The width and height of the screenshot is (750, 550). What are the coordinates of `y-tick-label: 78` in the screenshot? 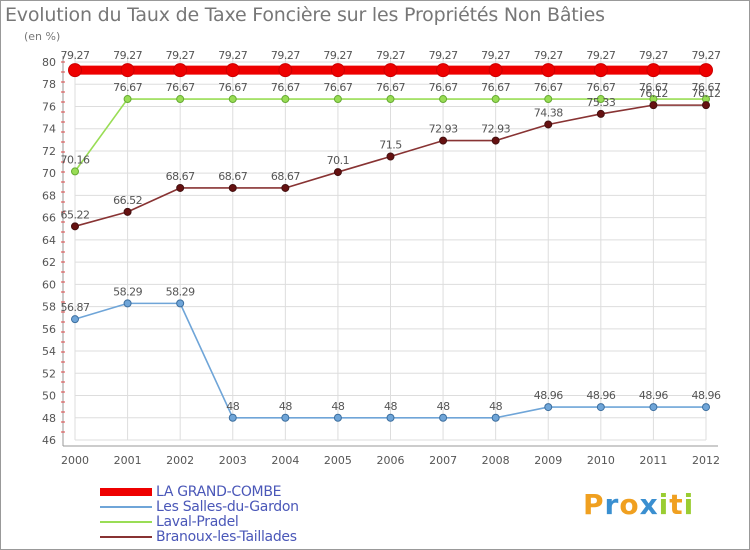 It's located at (49, 84).